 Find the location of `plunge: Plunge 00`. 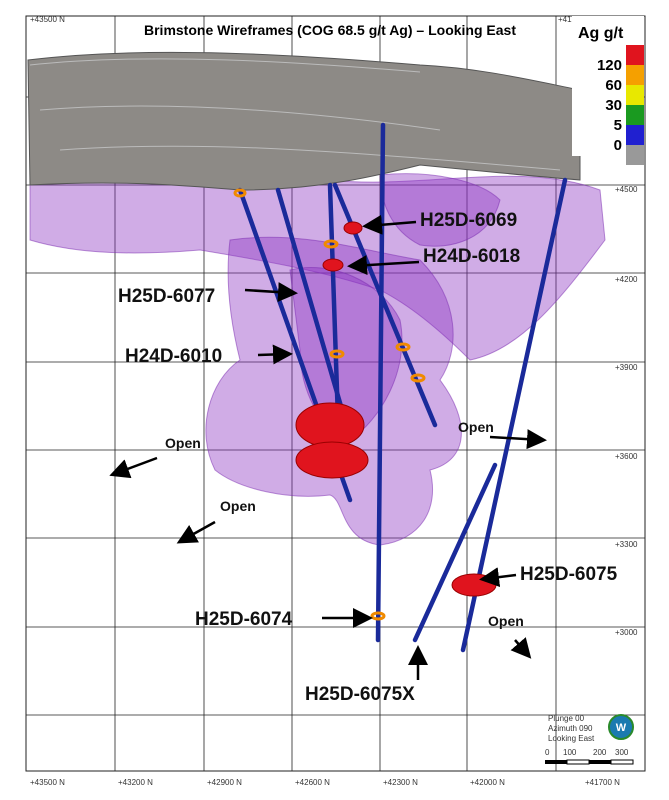

plunge: Plunge 00 is located at coordinates (566, 718).